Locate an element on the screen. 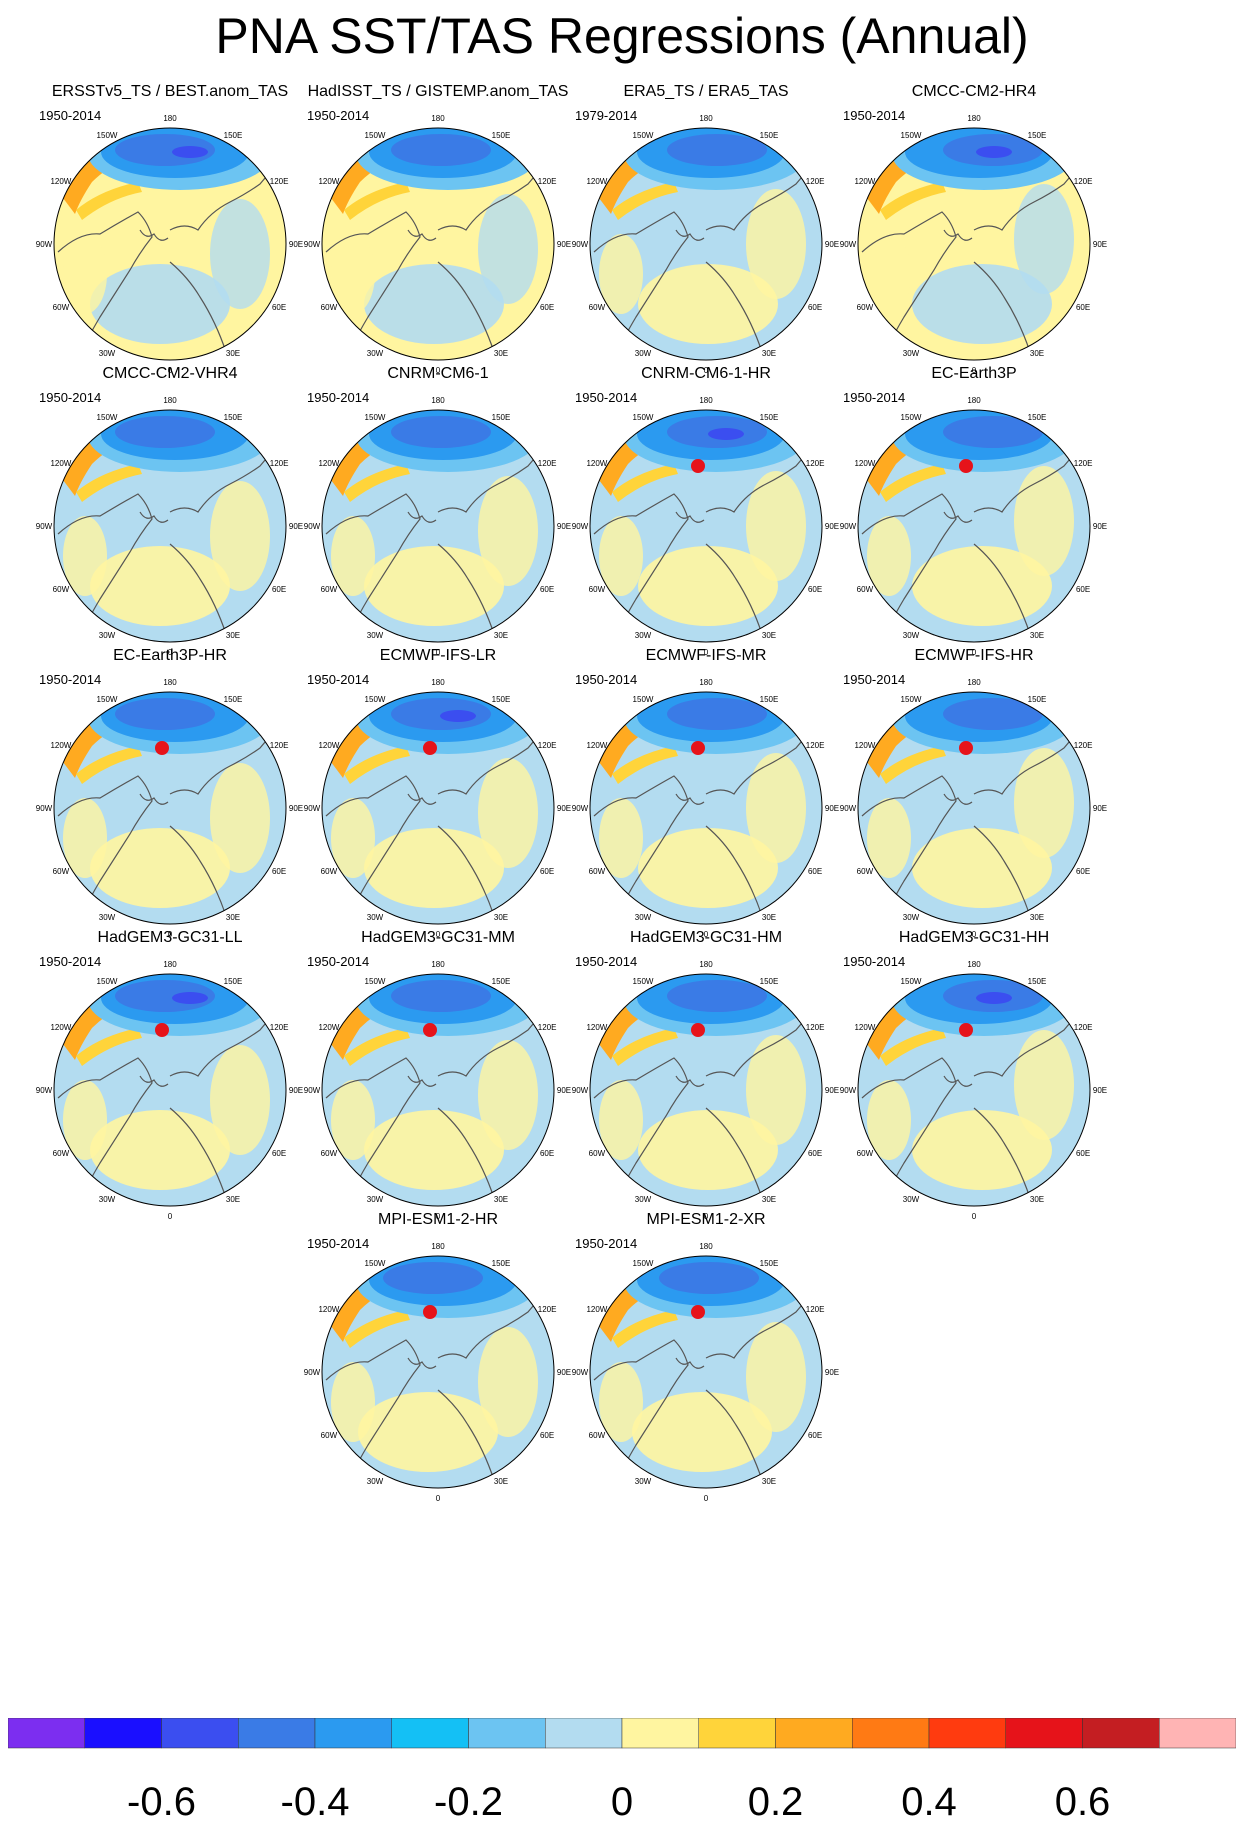 This screenshot has width=1244, height=1824. figure-title: PNA SST/TAS Regressions (Annual) is located at coordinates (622, 36).